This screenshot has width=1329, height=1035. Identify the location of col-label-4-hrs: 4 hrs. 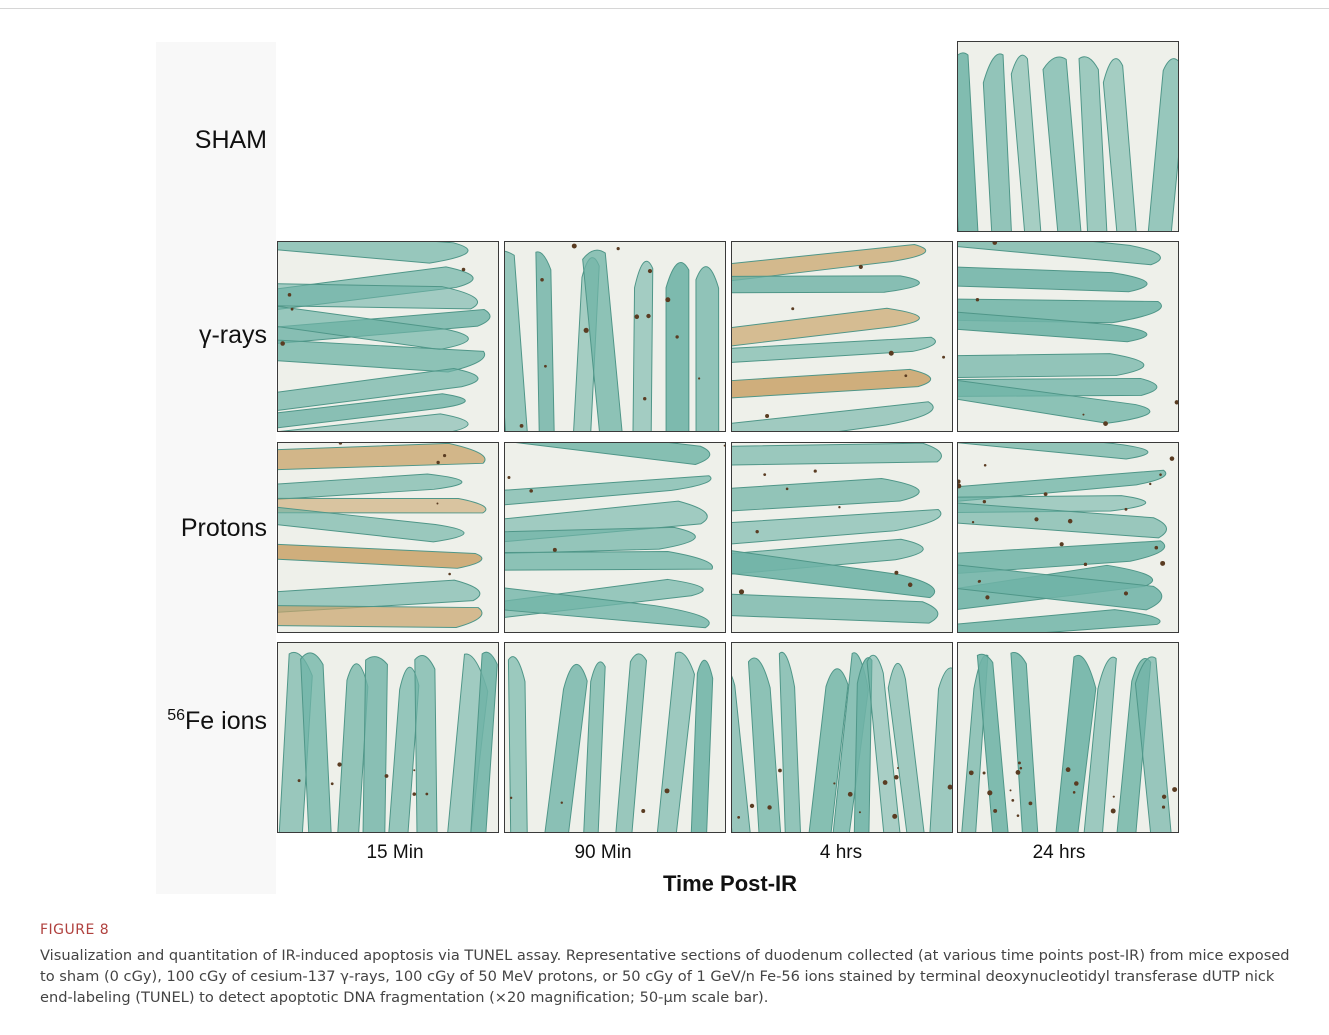
(841, 852).